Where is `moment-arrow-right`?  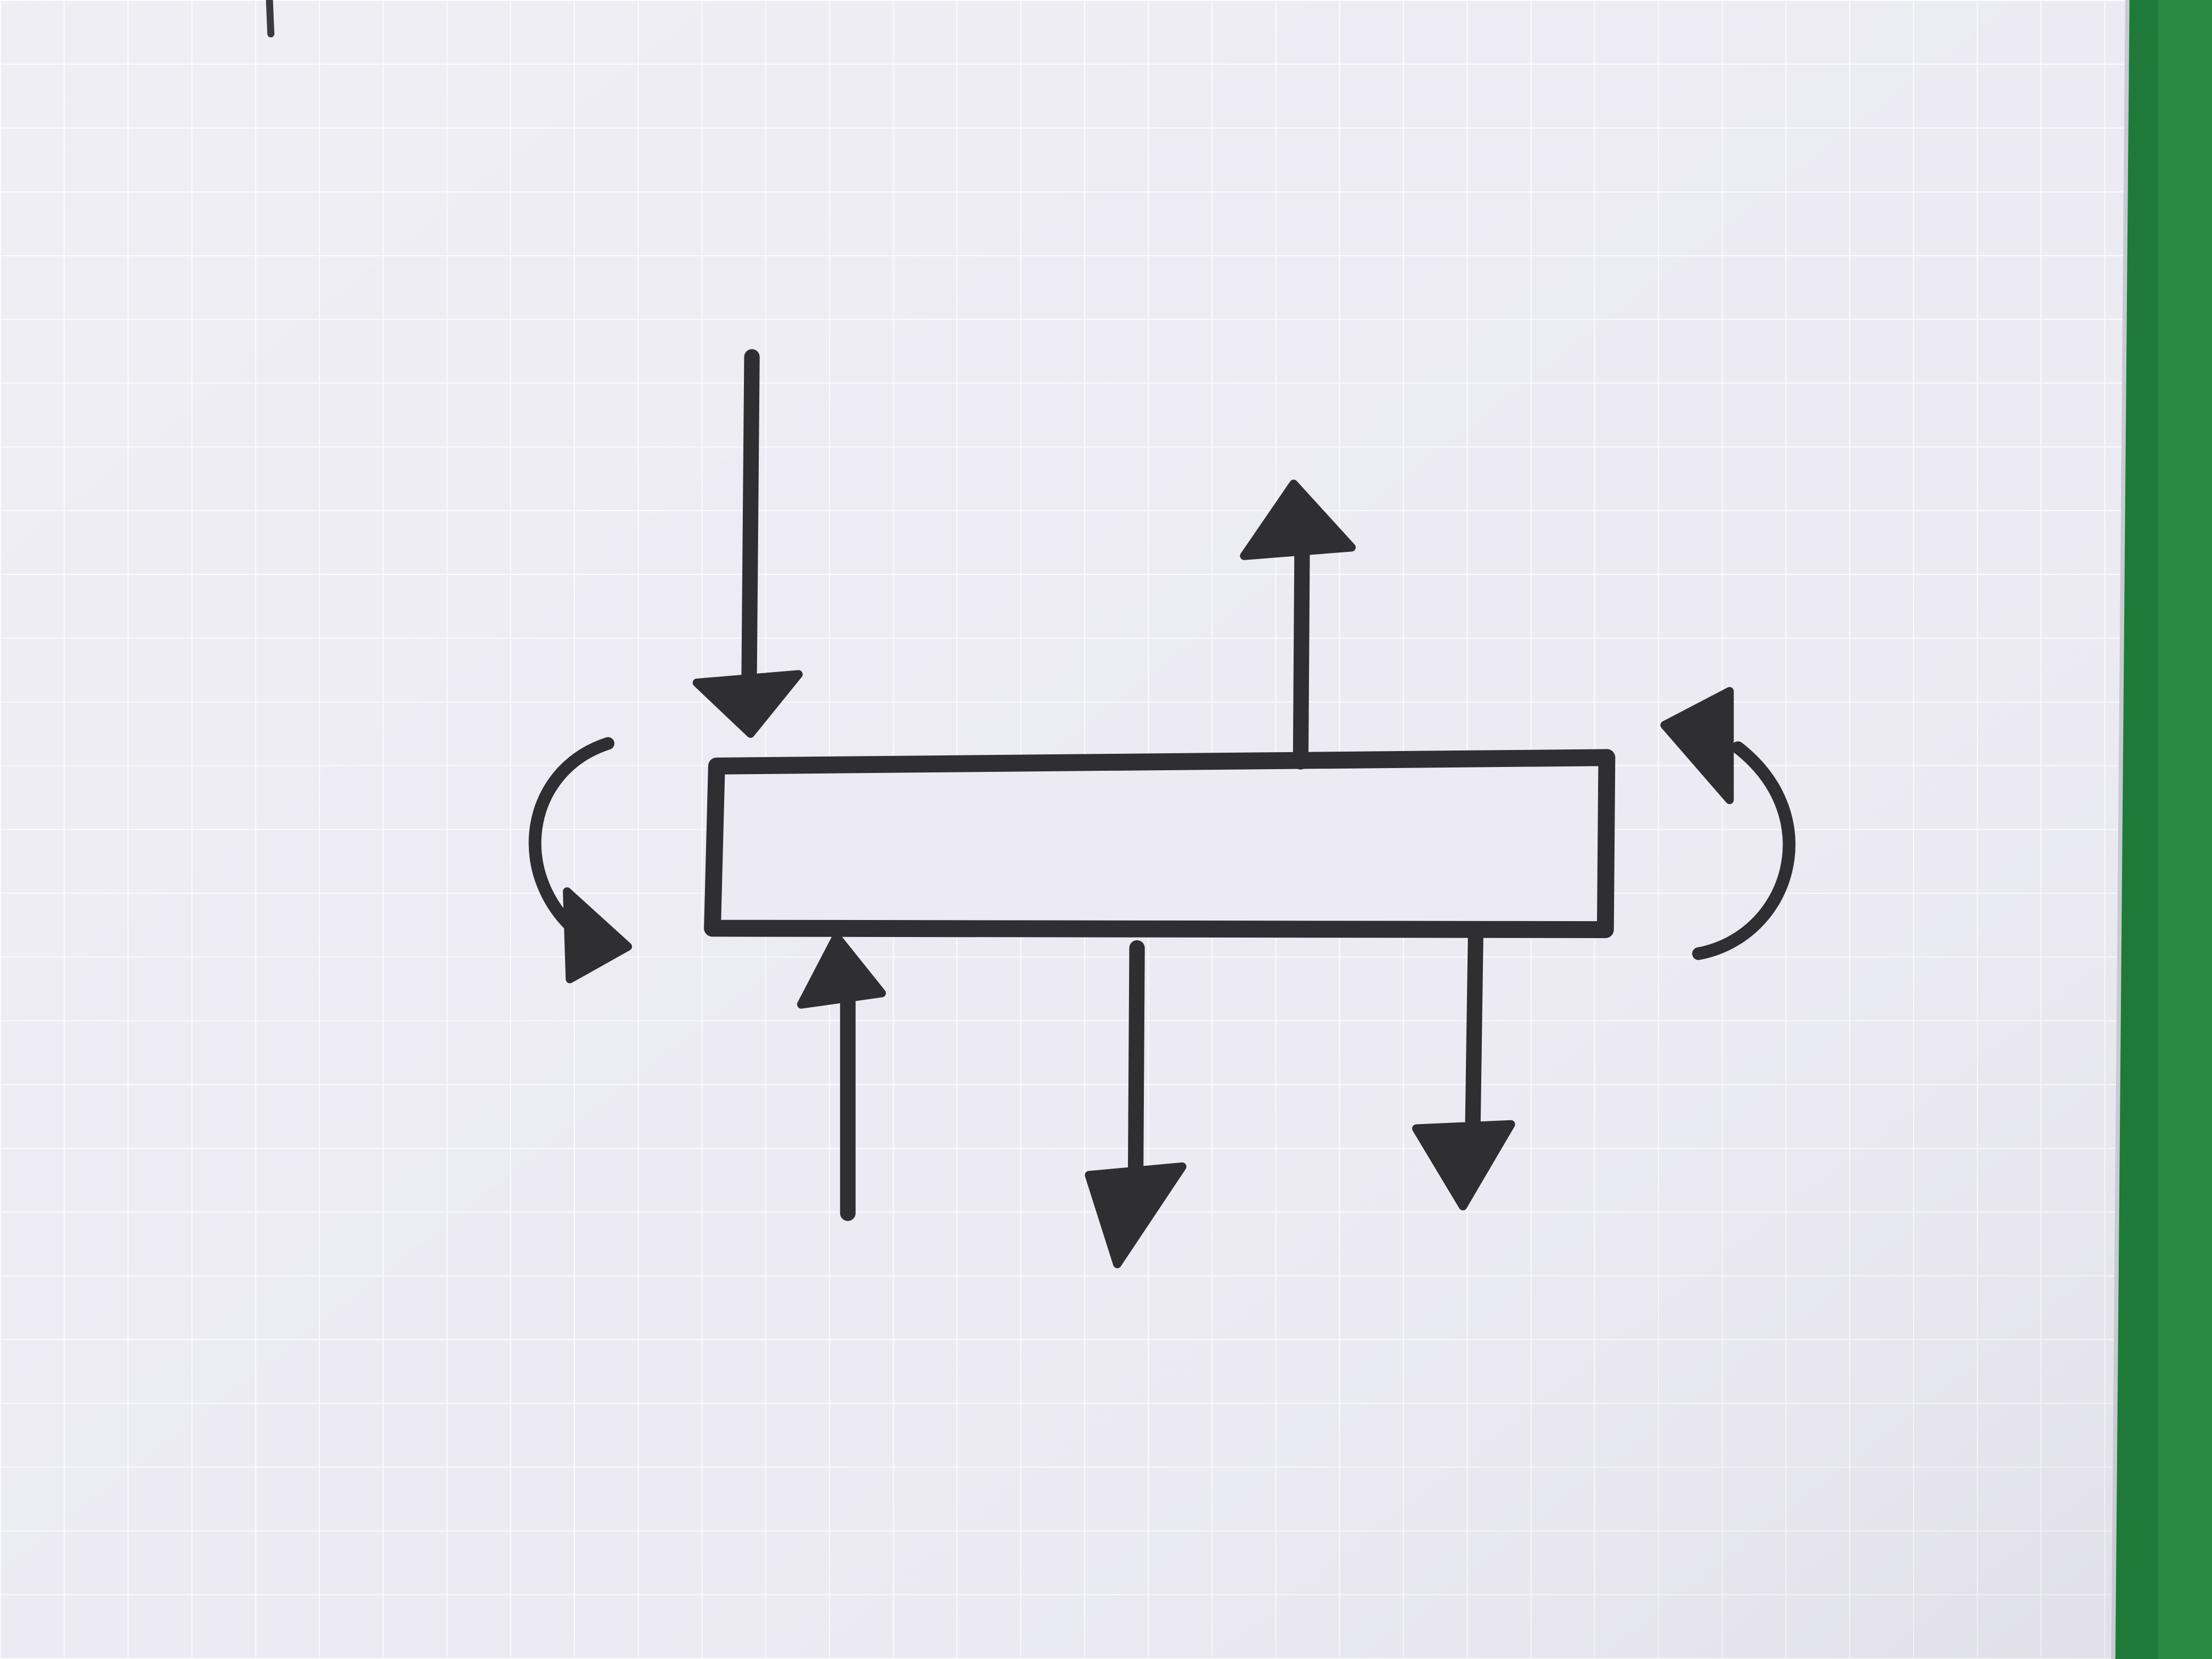 moment-arrow-right is located at coordinates (1728, 823).